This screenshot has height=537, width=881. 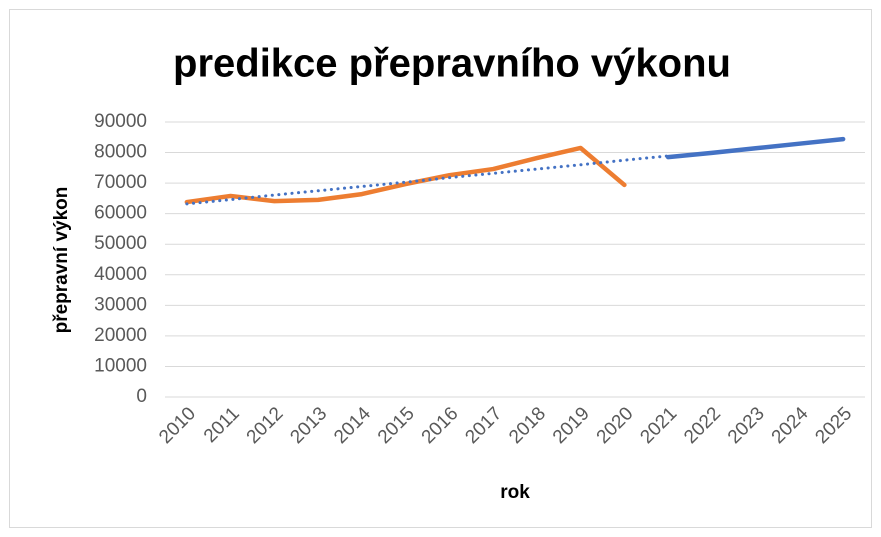 I want to click on x-axis-label: rok, so click(x=515, y=492).